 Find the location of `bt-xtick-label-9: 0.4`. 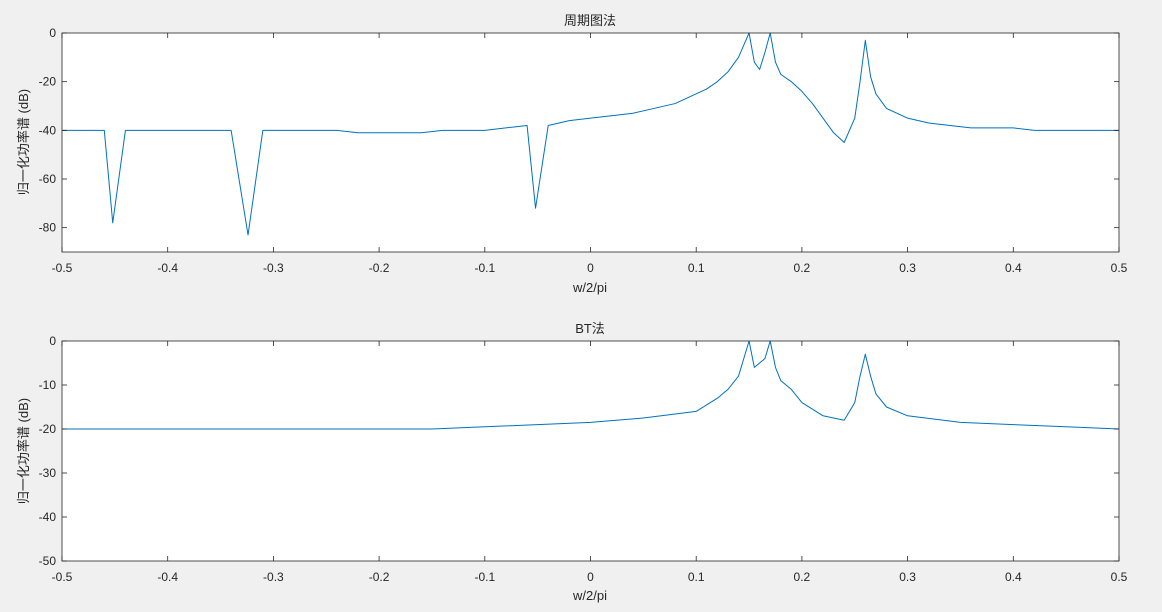

bt-xtick-label-9: 0.4 is located at coordinates (1013, 577).